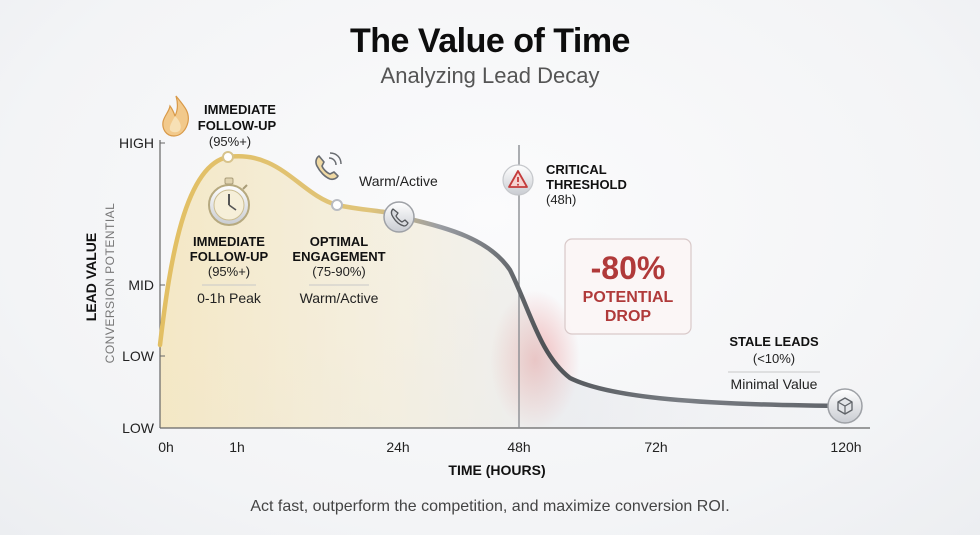 This screenshot has height=535, width=980. What do you see at coordinates (110, 283) in the screenshot?
I see `y-axis-subtitle: CONVERSION POTENTIAL` at bounding box center [110, 283].